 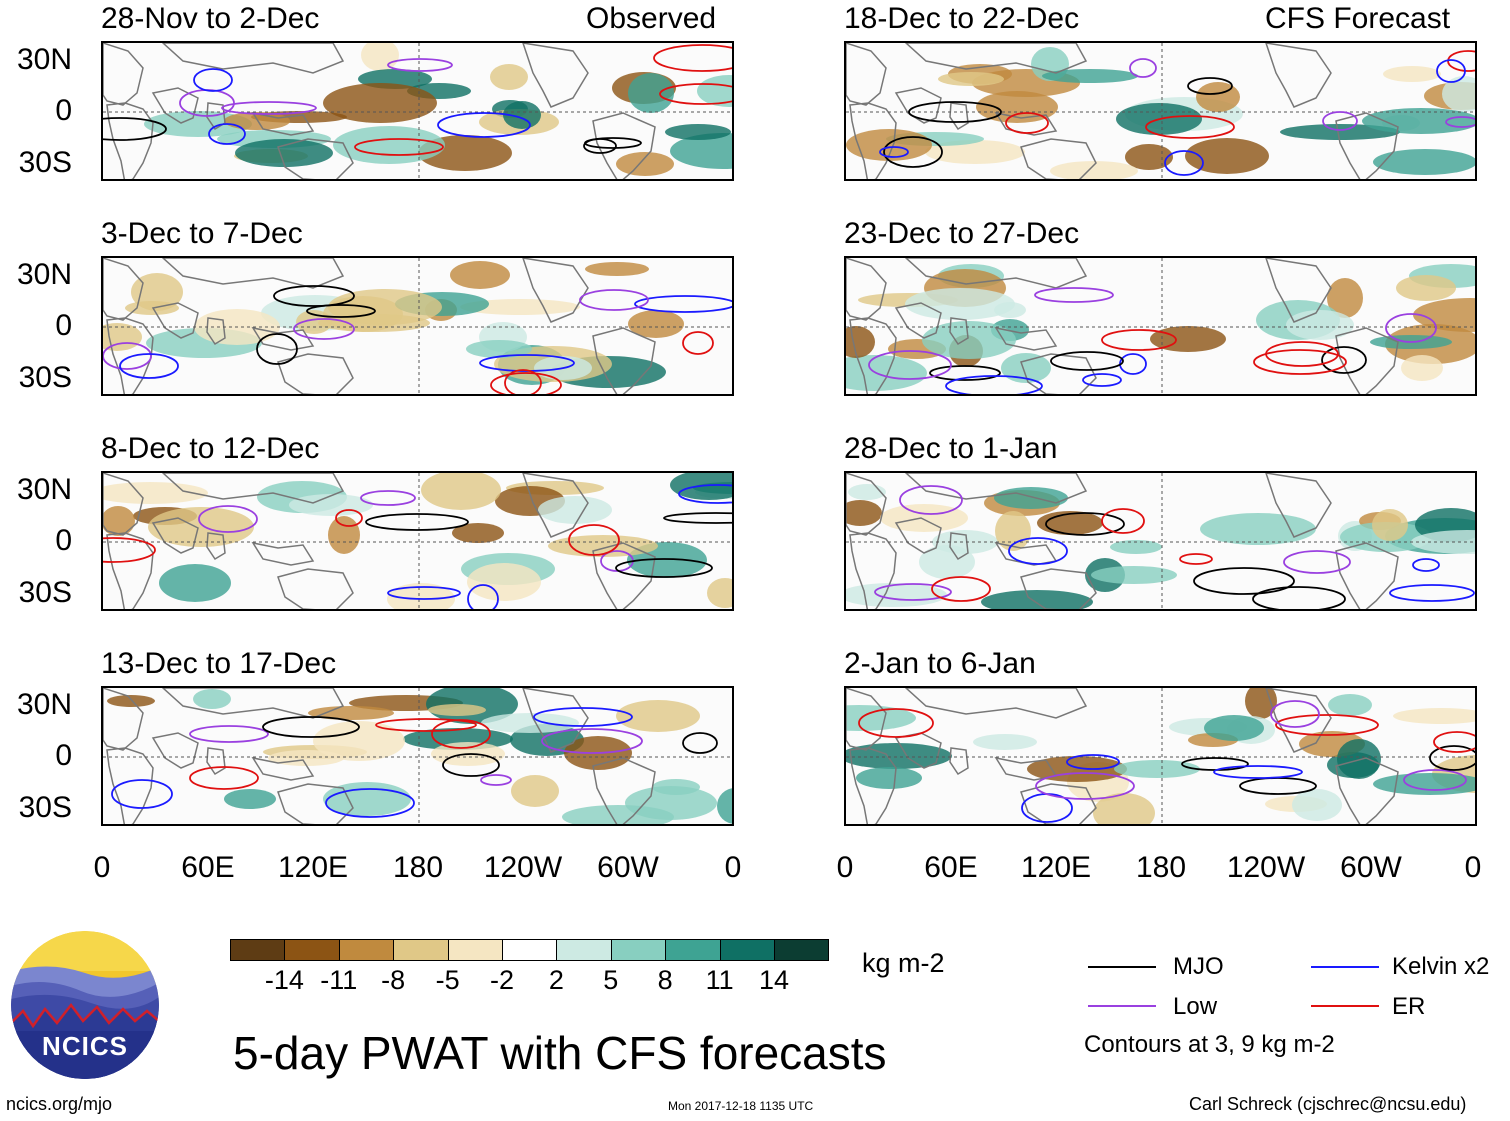 I want to click on panel-title-5: 18-Dec to 22-Dec, so click(x=962, y=18).